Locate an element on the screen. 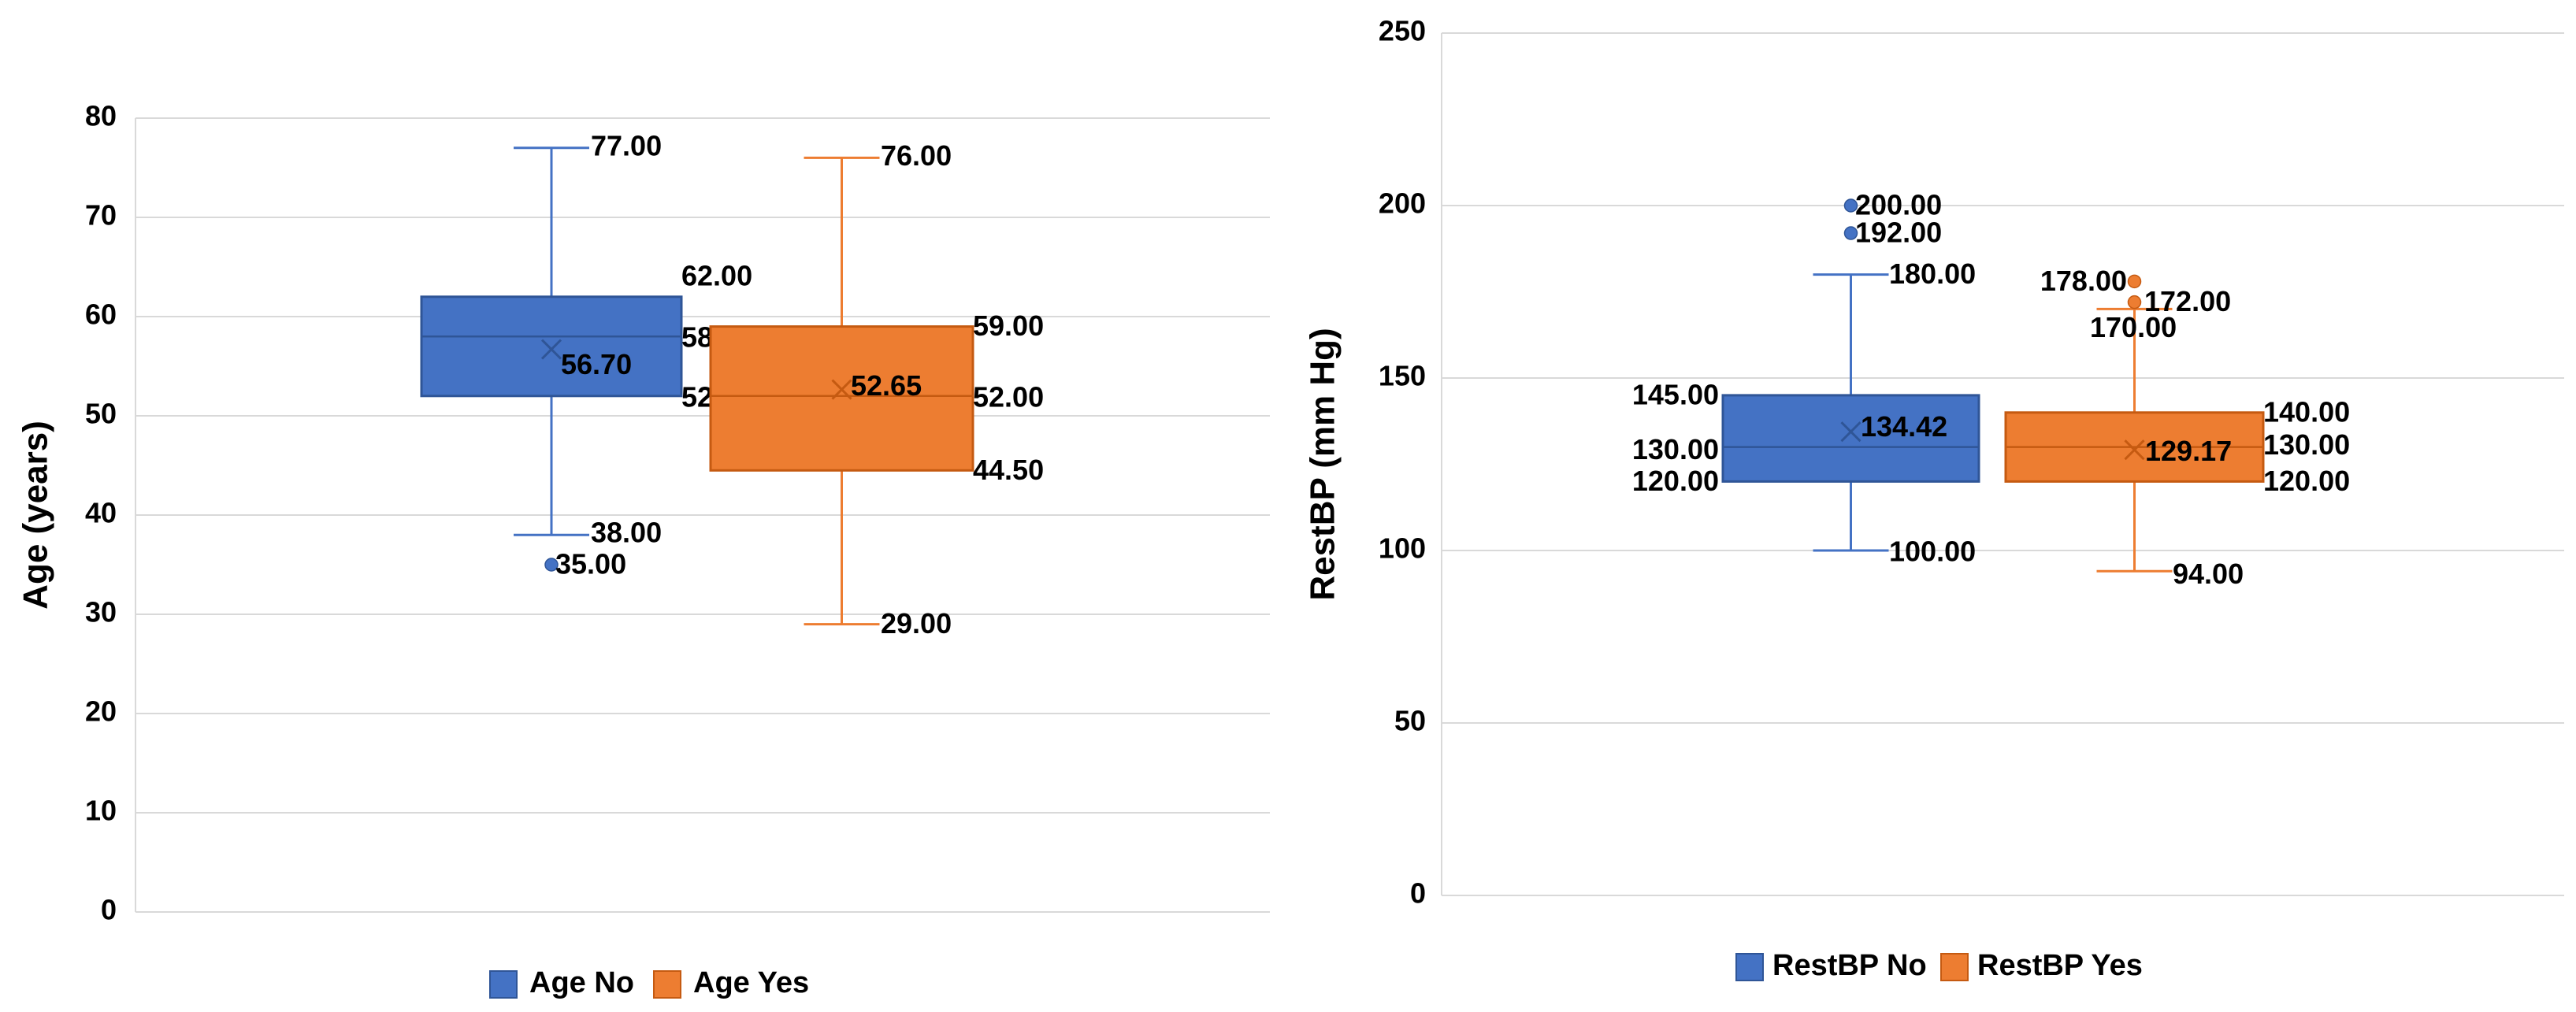 This screenshot has height=1012, width=2576. outlier-label: 35.00 is located at coordinates (590, 564).